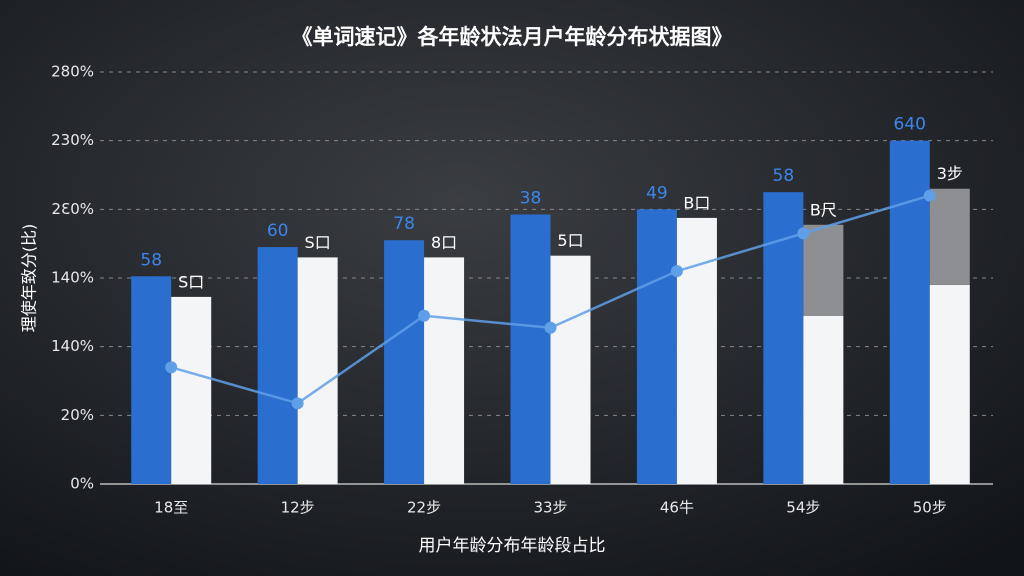  I want to click on x-tick-label: 12步, so click(298, 508).